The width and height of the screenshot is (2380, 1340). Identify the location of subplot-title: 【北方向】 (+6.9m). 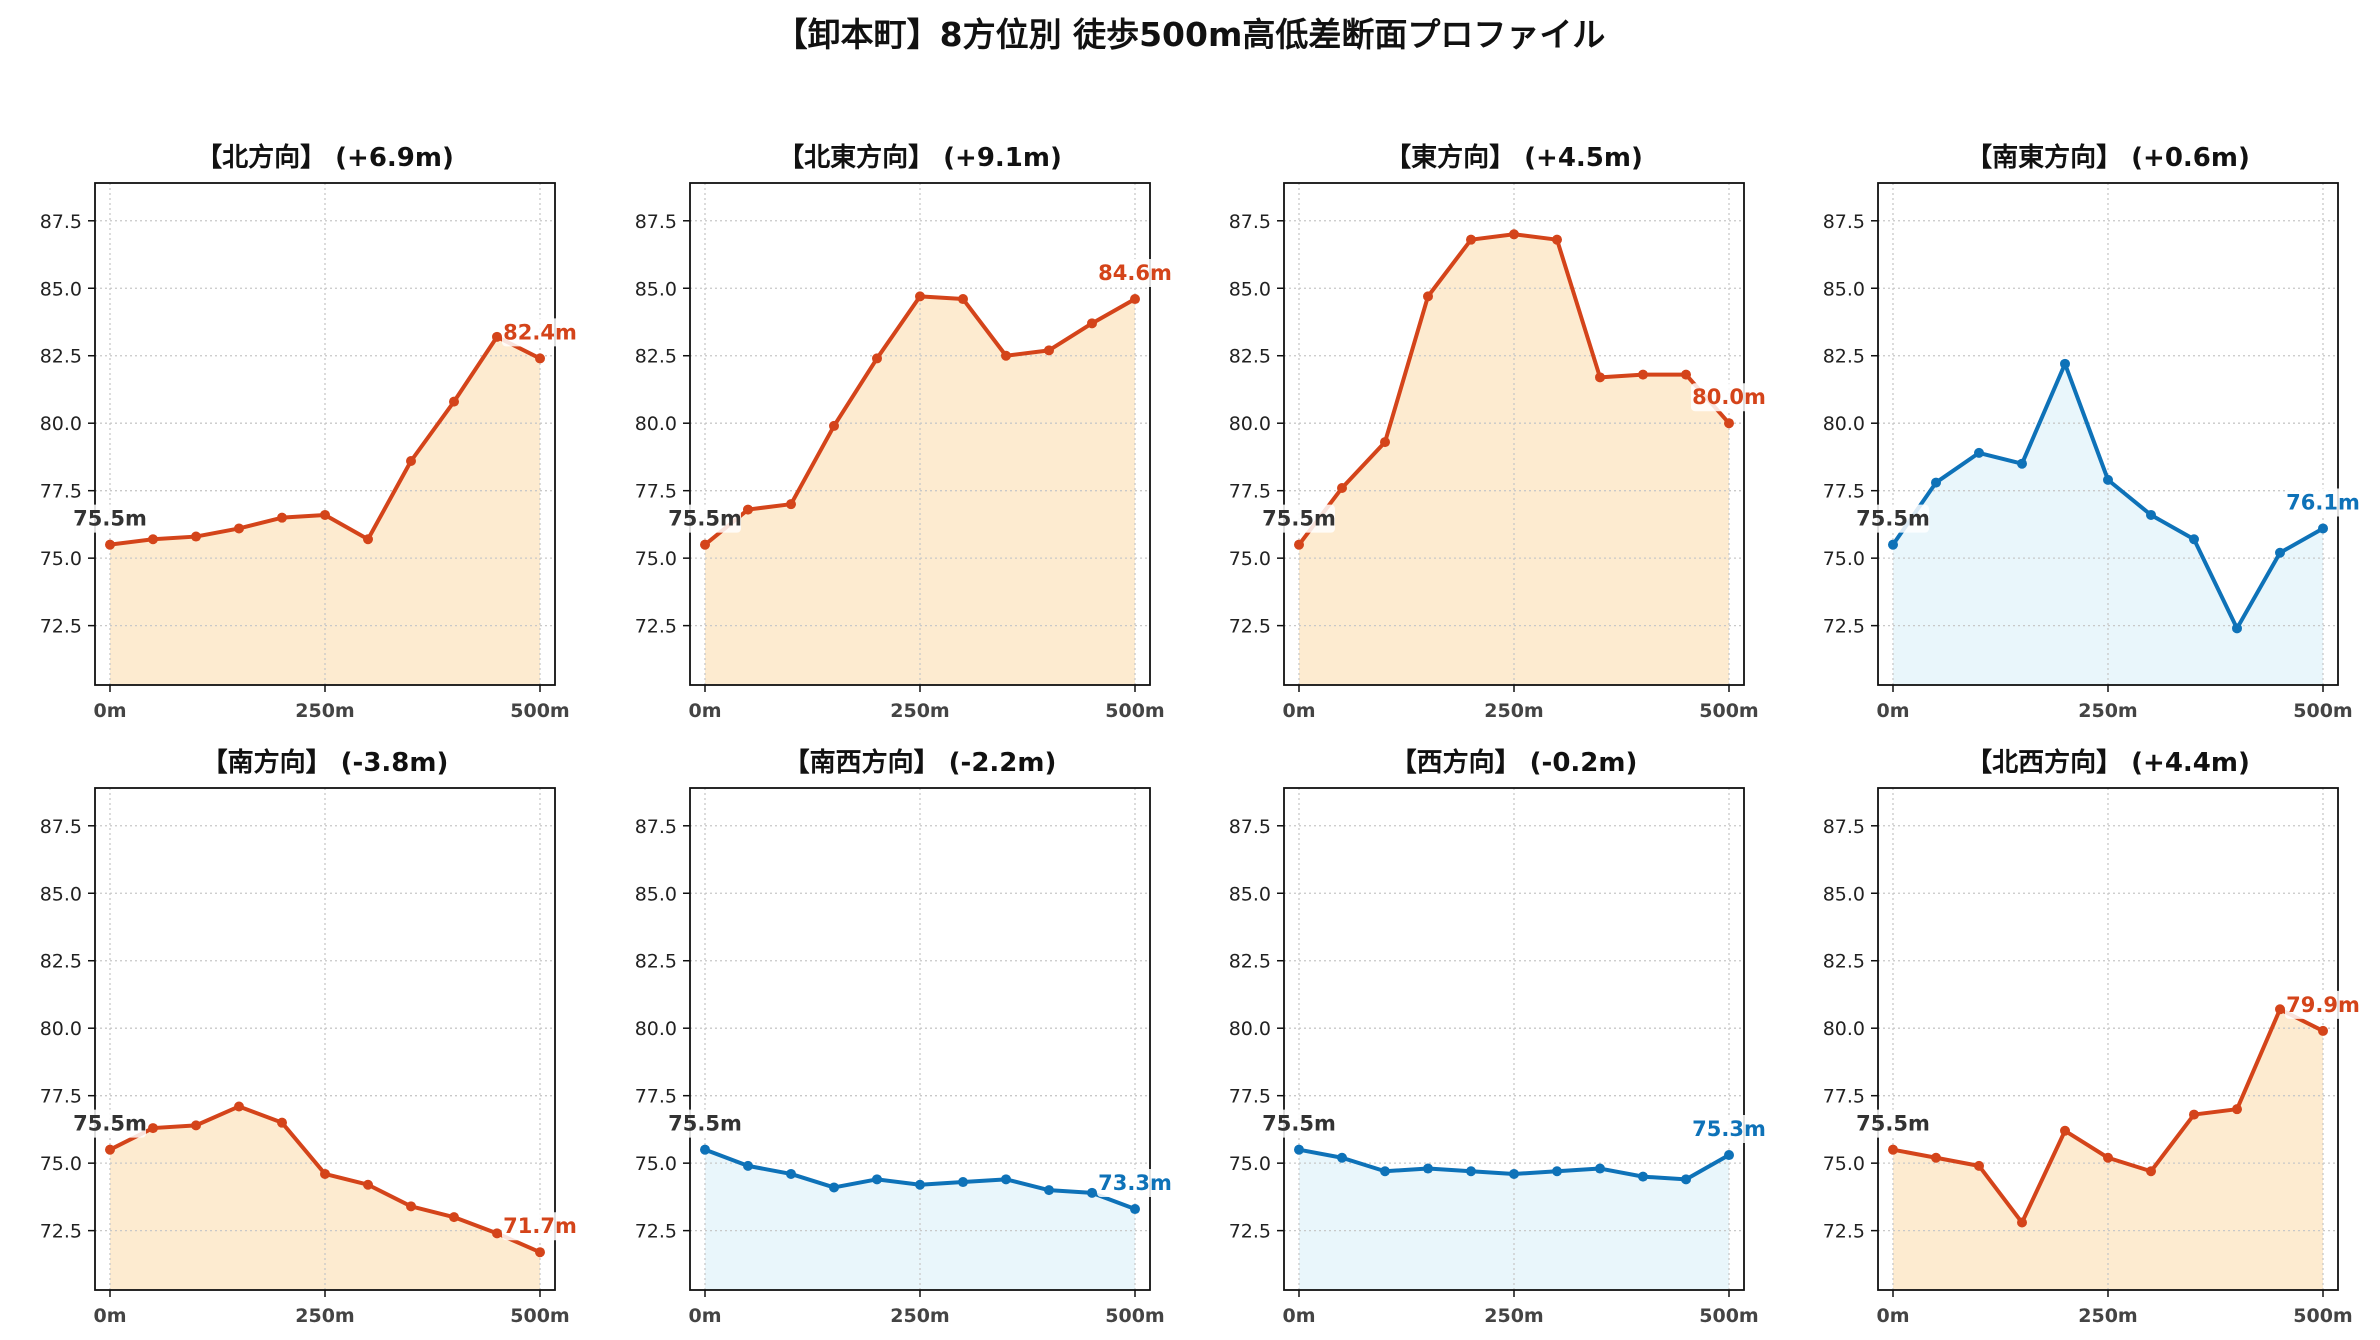
(325, 157).